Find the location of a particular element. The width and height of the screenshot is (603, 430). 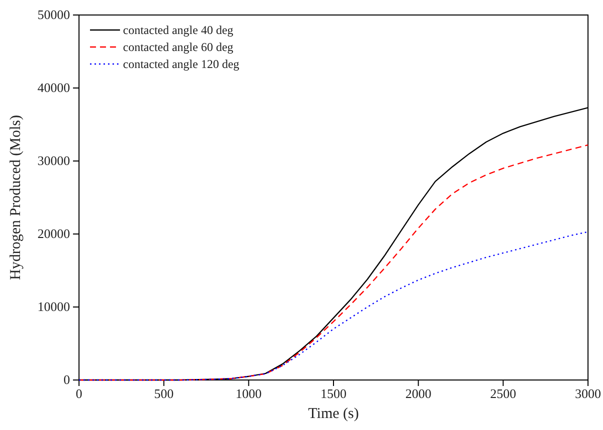

y-axis-title: Hydrogen Produced (Mols) is located at coordinates (16, 197).